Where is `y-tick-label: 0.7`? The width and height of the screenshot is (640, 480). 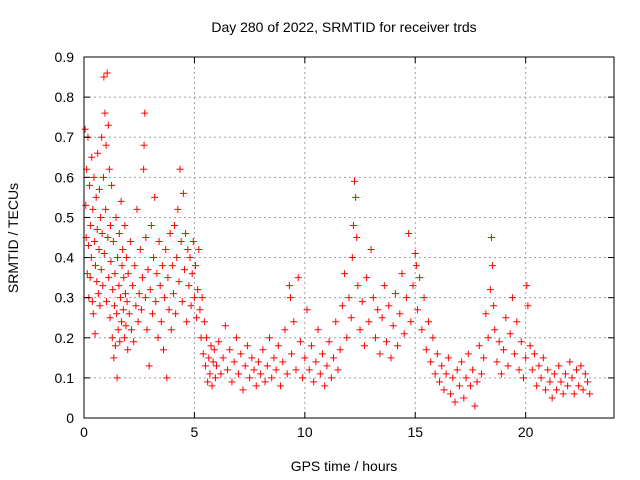
y-tick-label: 0.7 is located at coordinates (65, 137).